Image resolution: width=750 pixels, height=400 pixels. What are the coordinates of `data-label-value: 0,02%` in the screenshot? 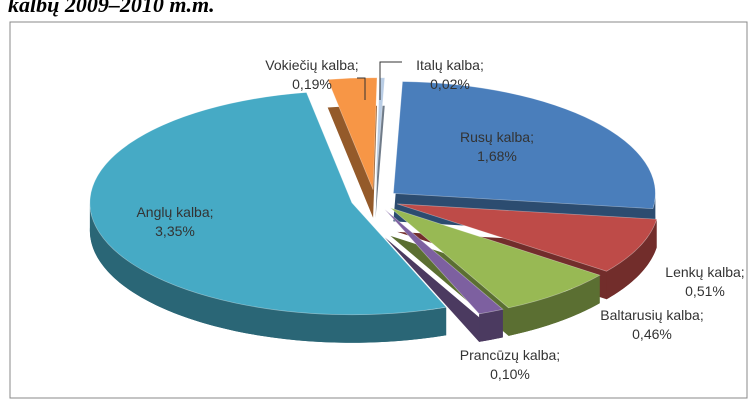 It's located at (450, 84).